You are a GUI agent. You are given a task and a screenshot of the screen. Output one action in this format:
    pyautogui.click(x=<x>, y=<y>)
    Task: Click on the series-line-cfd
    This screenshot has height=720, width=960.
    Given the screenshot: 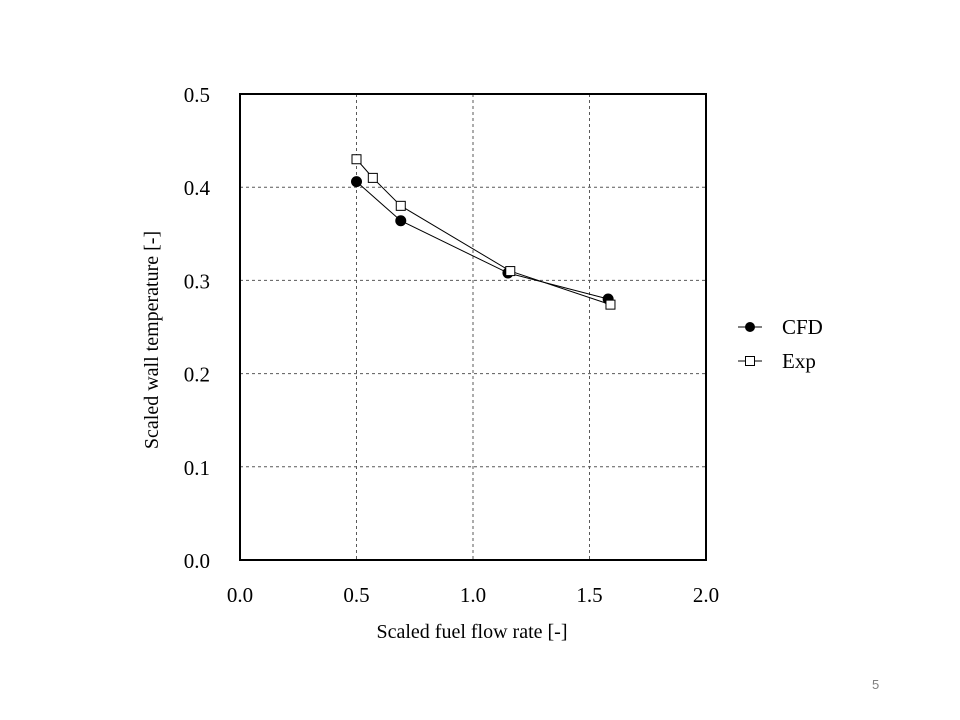 What is the action you would take?
    pyautogui.click(x=482, y=240)
    